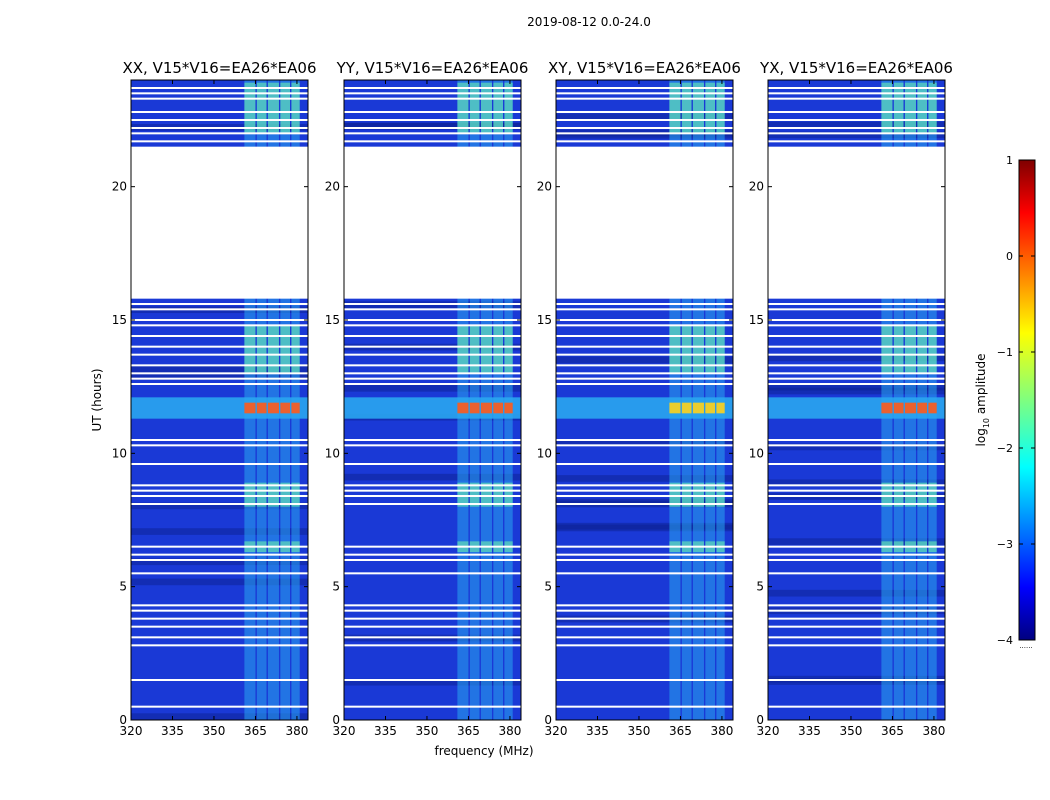 The width and height of the screenshot is (1050, 800). I want to click on x-tick-label: 350, so click(851, 731).